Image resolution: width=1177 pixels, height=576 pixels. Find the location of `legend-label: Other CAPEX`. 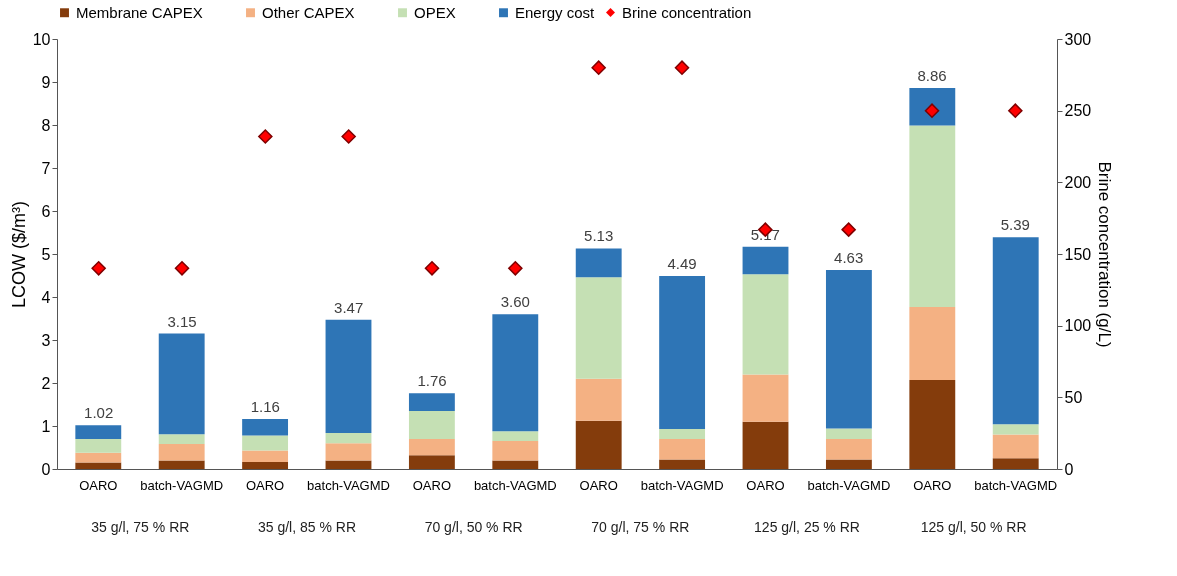

legend-label: Other CAPEX is located at coordinates (308, 12).